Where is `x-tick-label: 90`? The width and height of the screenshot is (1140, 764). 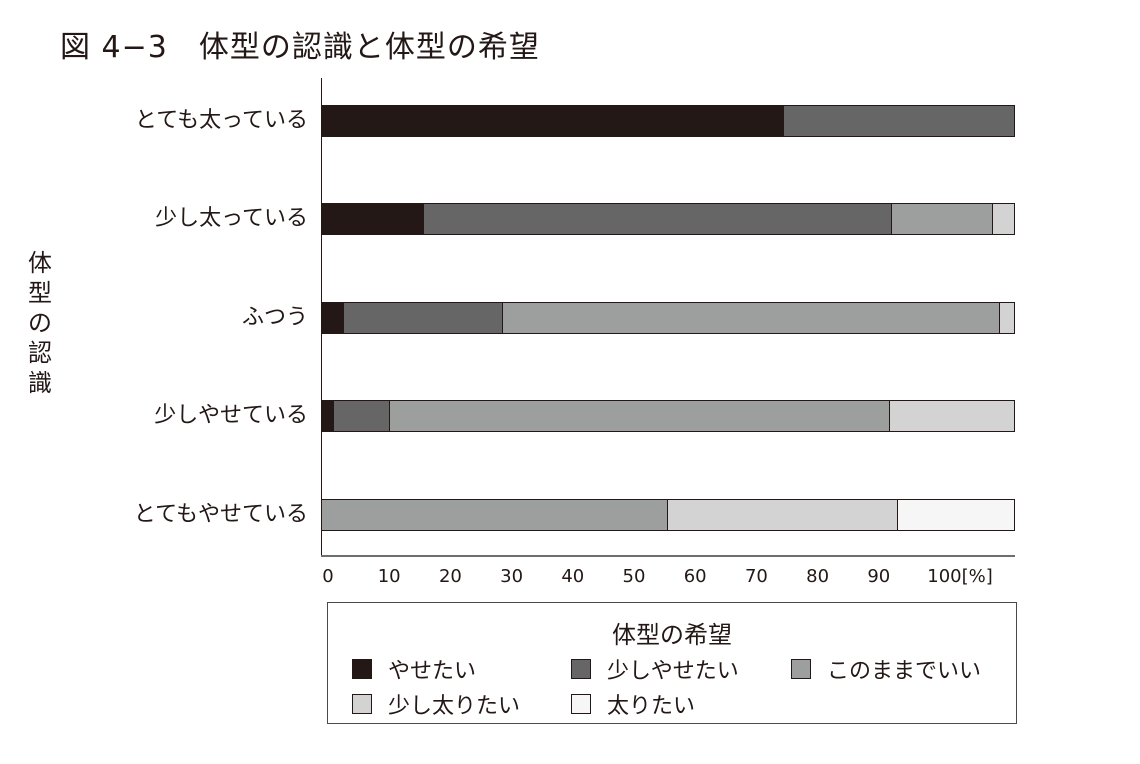 x-tick-label: 90 is located at coordinates (879, 576).